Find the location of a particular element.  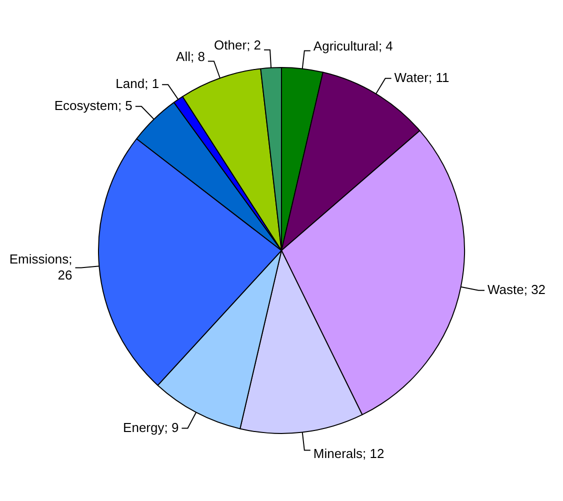

slice-label: Land is located at coordinates (130, 84).